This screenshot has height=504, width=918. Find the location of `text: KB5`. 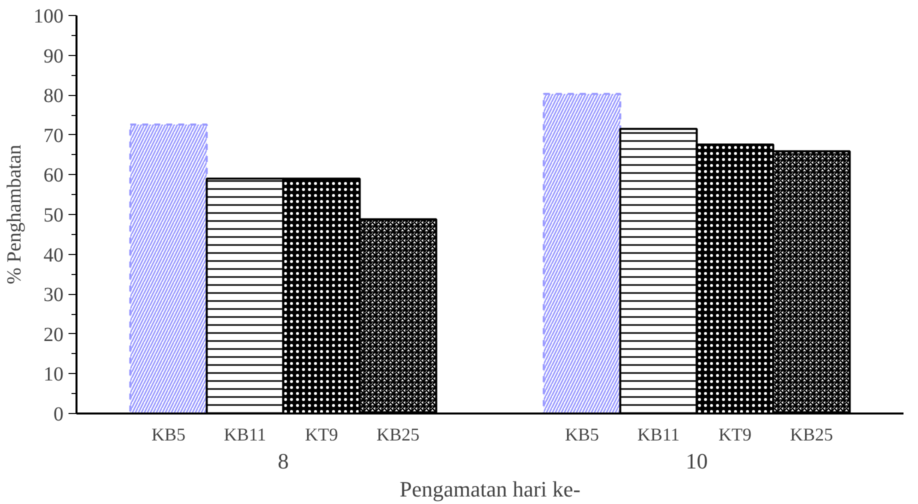

text: KB5 is located at coordinates (582, 434).